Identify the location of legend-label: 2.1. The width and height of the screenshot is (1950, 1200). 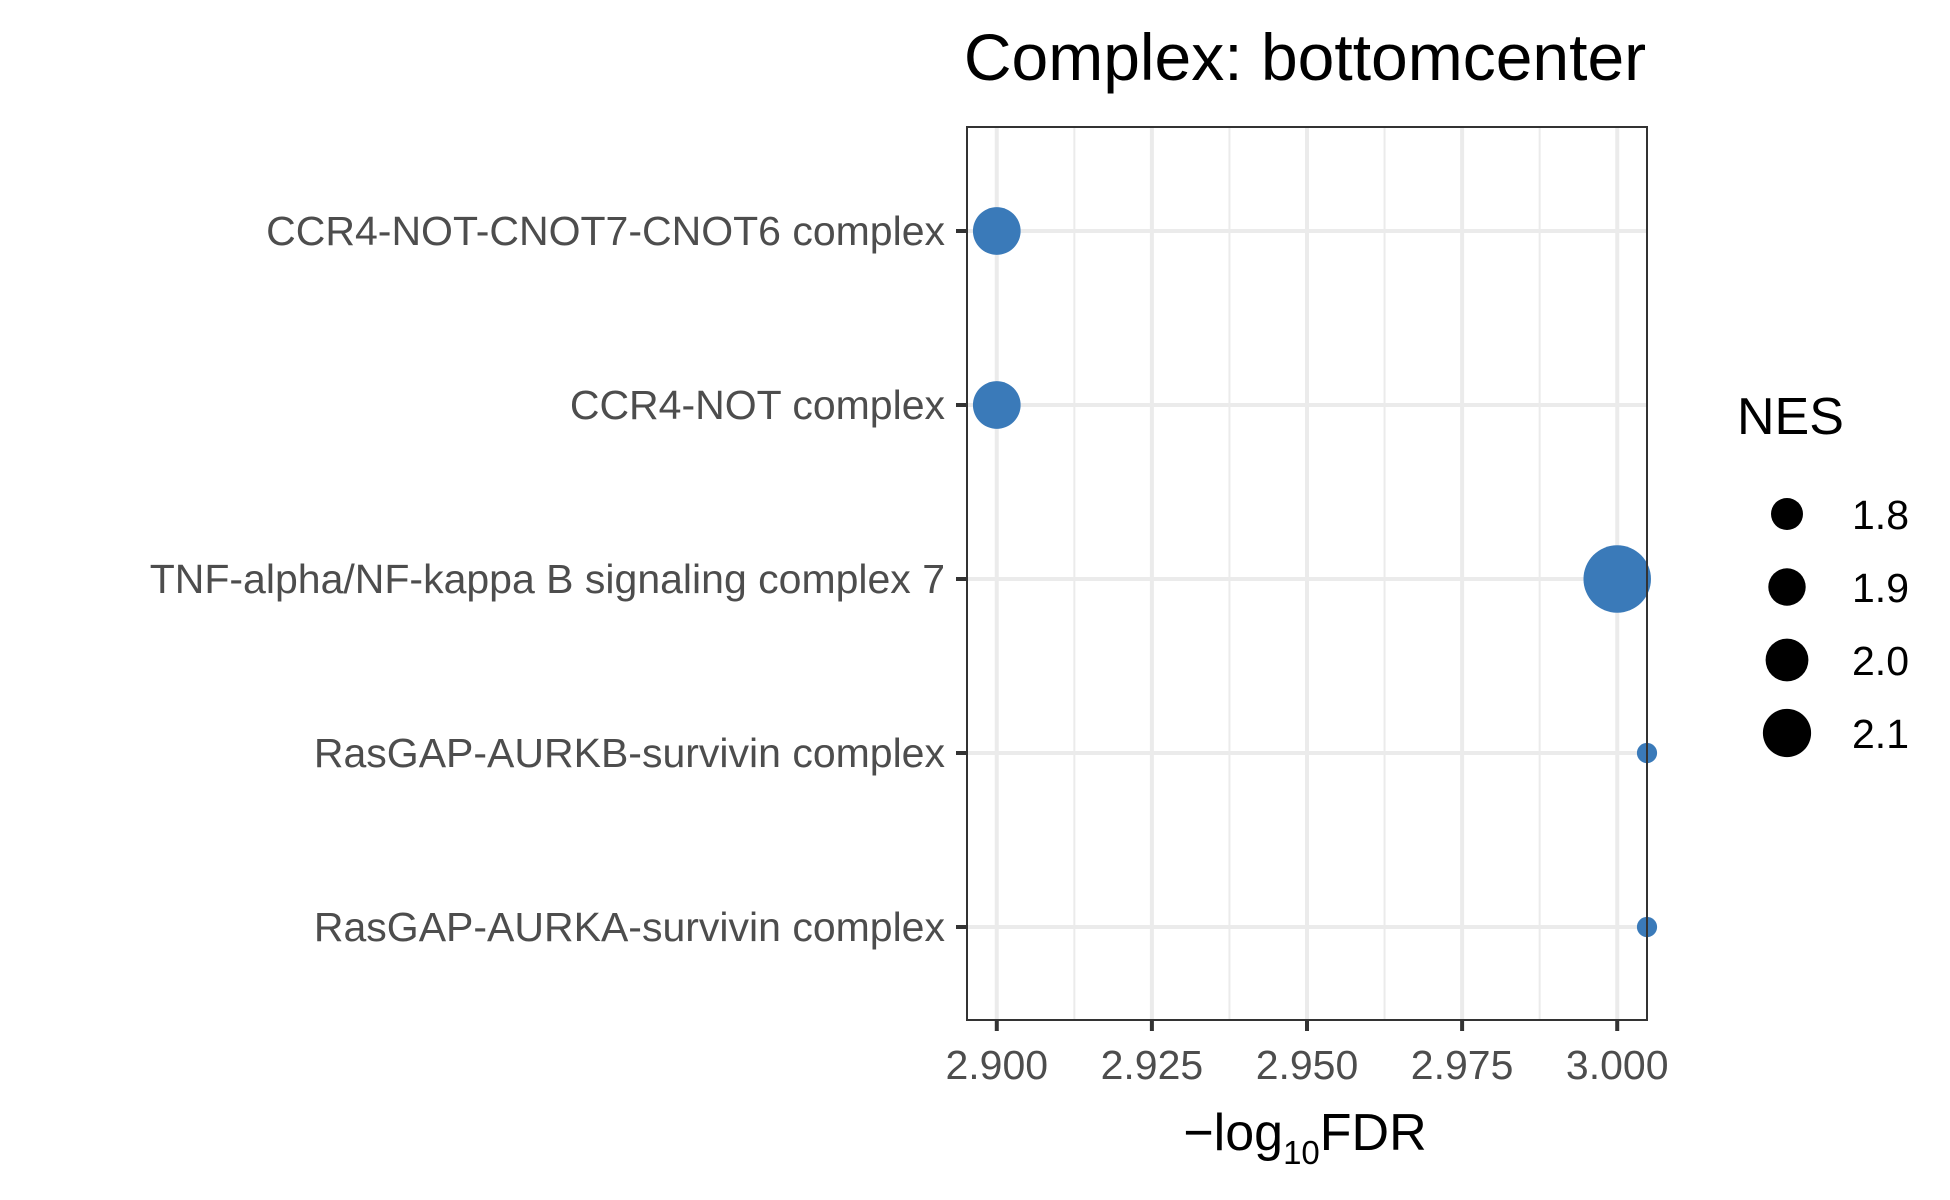
(1880, 734).